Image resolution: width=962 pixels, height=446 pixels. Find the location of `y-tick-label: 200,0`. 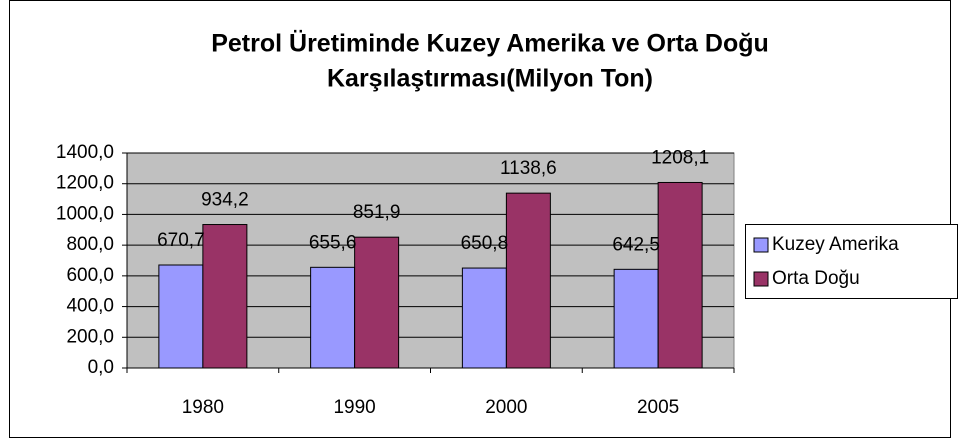

y-tick-label: 200,0 is located at coordinates (90, 336).